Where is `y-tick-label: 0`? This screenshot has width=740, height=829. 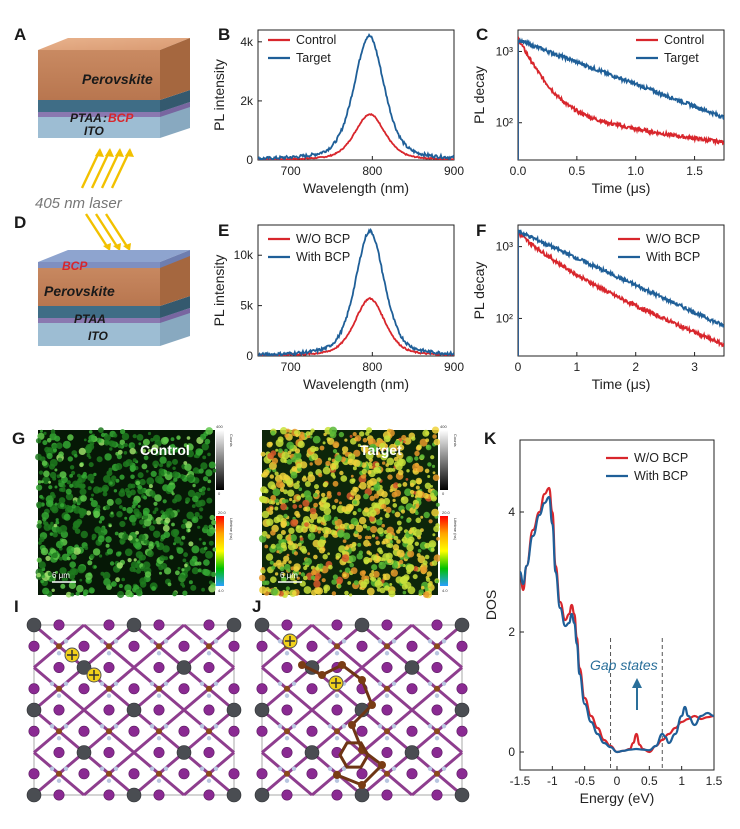 y-tick-label: 0 is located at coordinates (249, 160).